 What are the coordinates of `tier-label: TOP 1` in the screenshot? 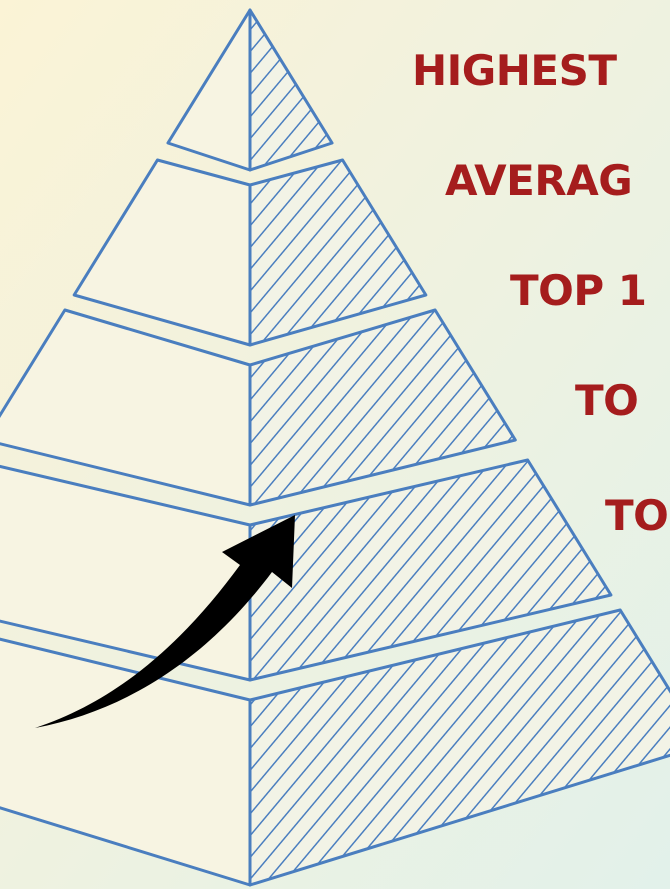 It's located at (578, 290).